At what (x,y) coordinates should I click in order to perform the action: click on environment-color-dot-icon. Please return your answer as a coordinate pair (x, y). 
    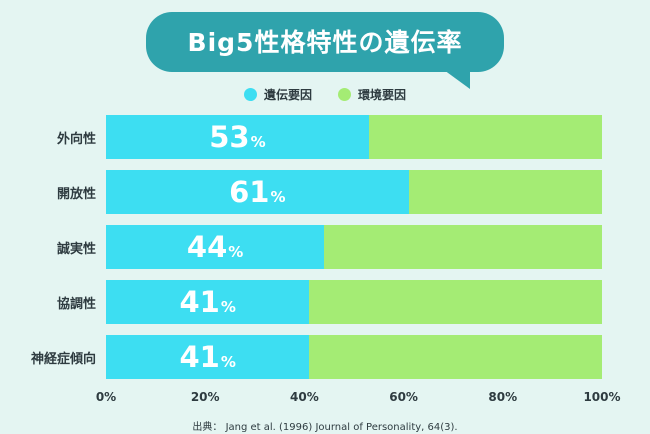
    Looking at the image, I should click on (344, 94).